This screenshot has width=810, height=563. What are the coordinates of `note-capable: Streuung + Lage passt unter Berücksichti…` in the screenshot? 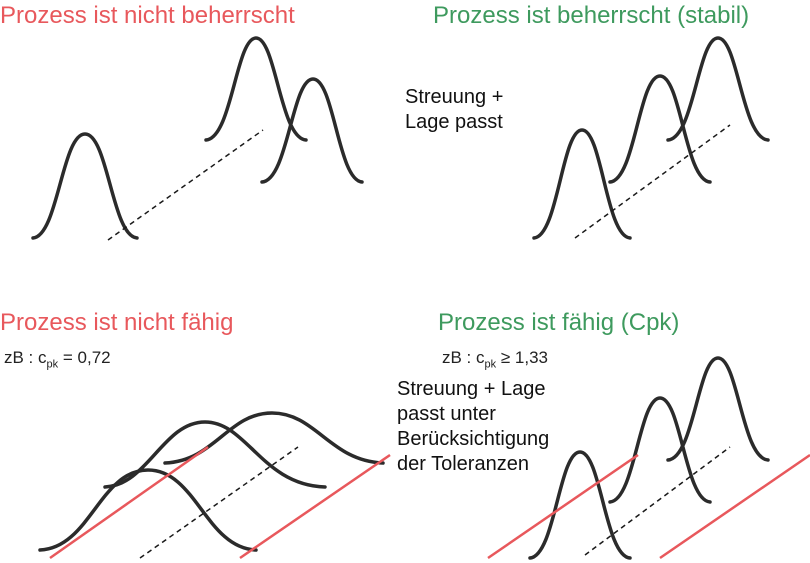 It's located at (473, 427).